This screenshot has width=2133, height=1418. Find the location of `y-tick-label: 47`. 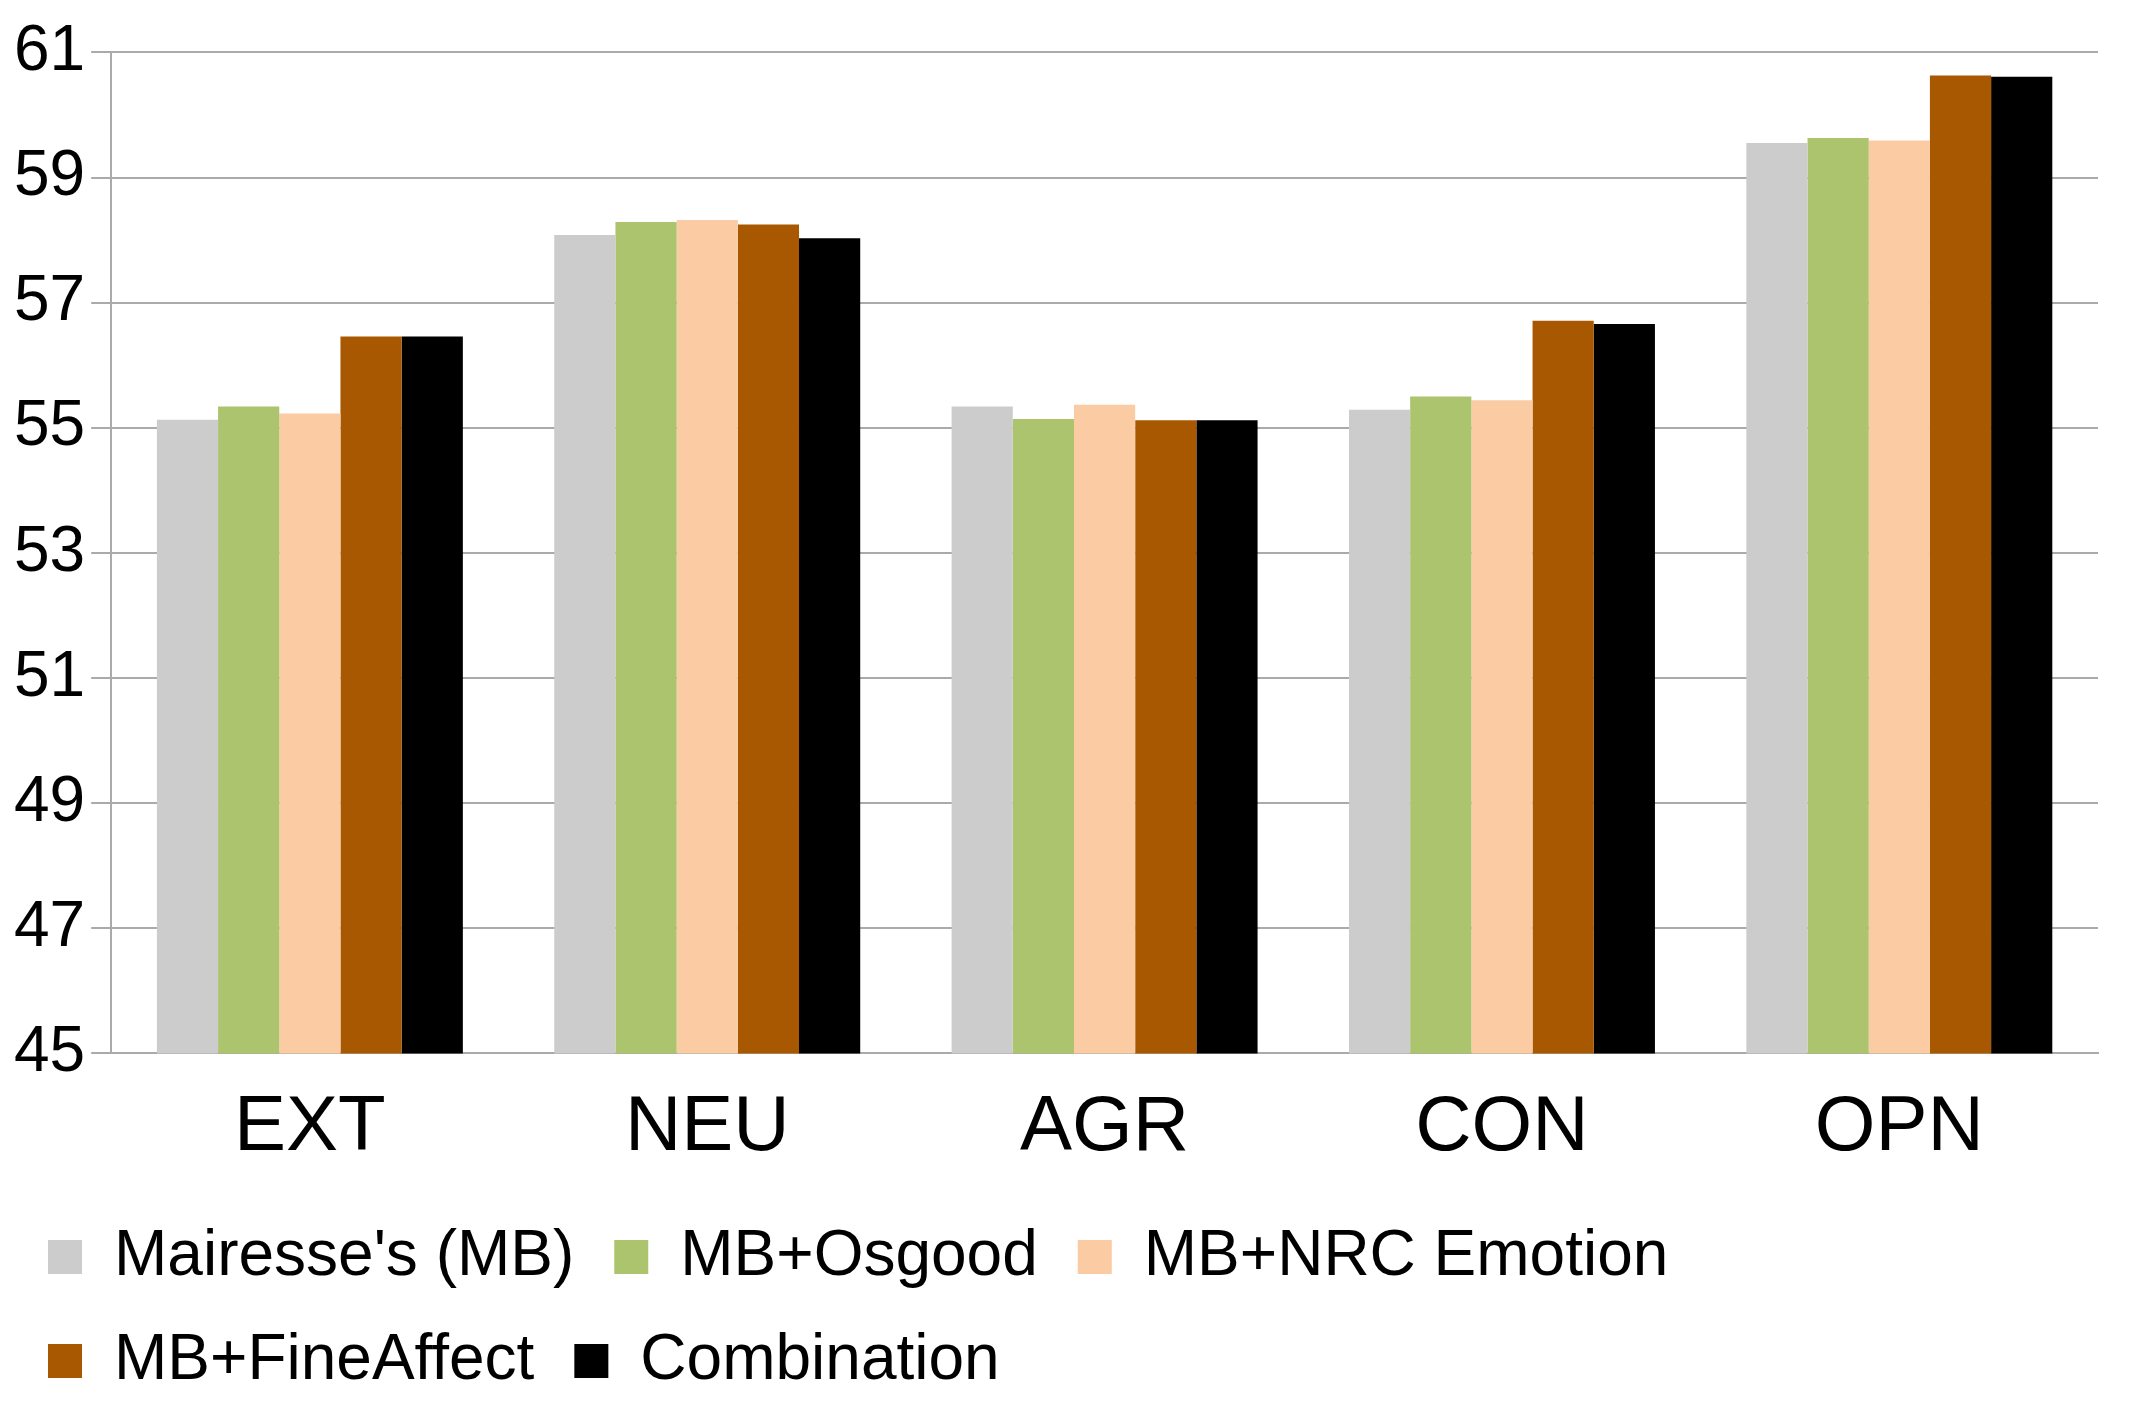

y-tick-label: 47 is located at coordinates (50, 923).